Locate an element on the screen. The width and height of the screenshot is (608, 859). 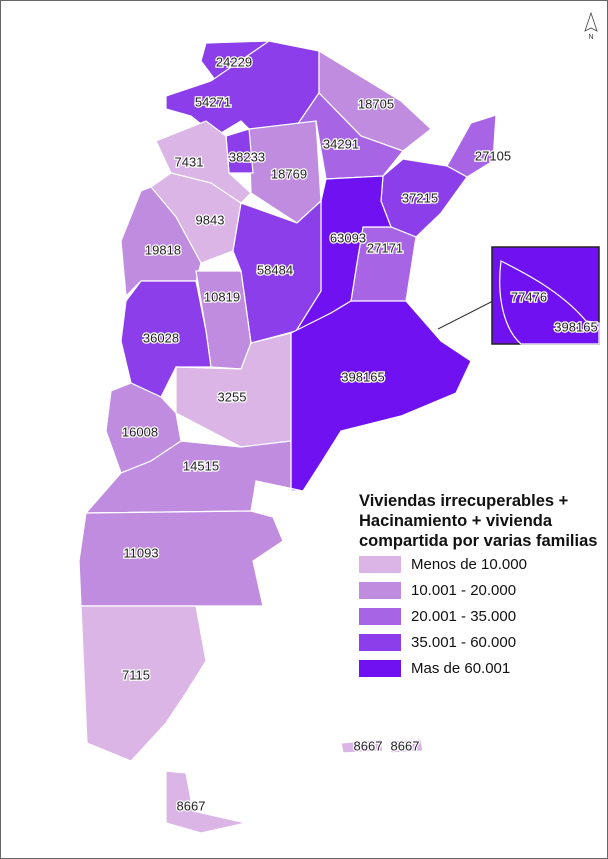
inset-caba is located at coordinates (545, 295).